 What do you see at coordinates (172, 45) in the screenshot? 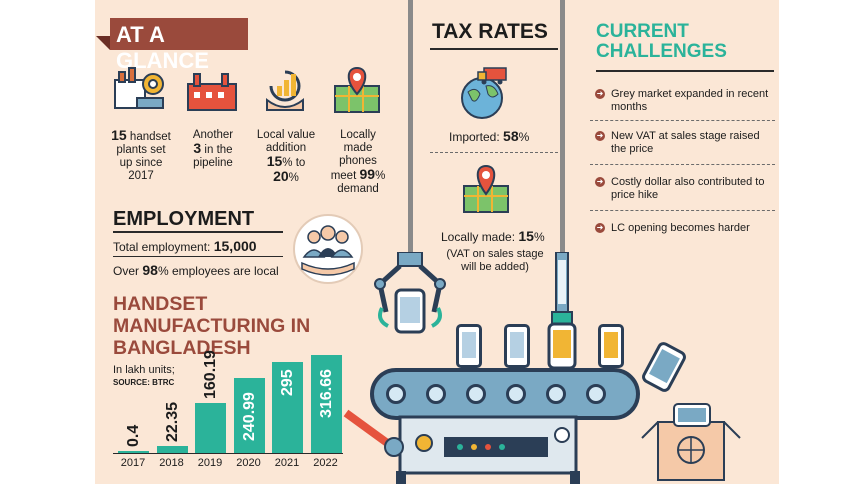
I see `at-a-glance-banner: AT A GLANCE` at bounding box center [172, 45].